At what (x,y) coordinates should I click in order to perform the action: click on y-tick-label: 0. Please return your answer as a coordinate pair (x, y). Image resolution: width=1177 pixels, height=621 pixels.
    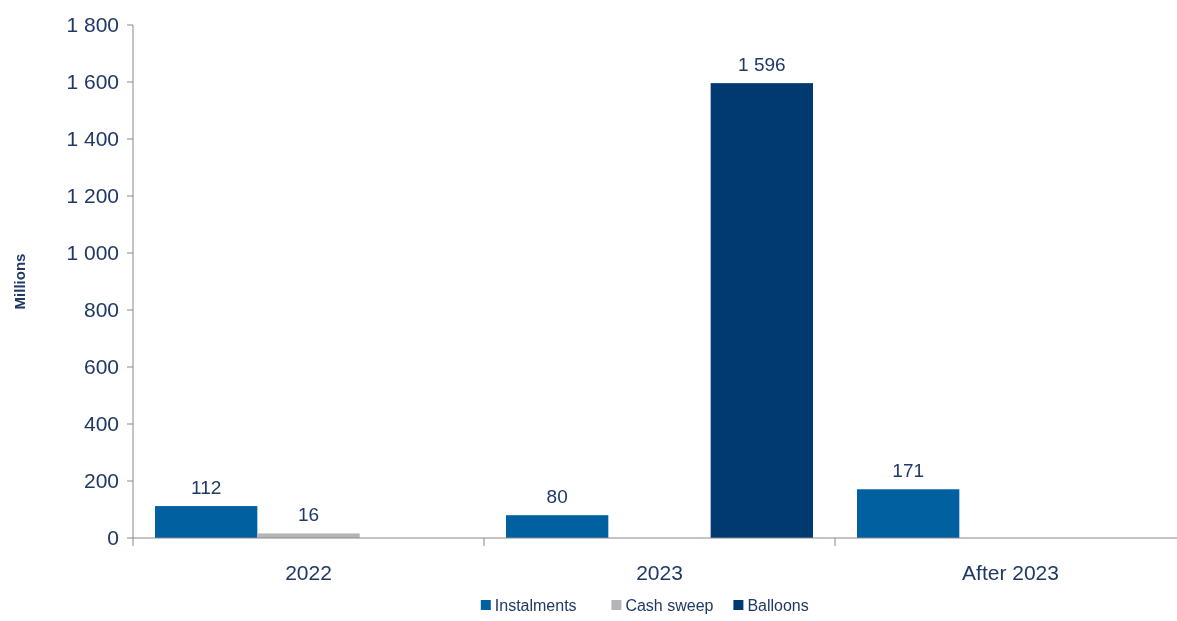
    Looking at the image, I should click on (113, 538).